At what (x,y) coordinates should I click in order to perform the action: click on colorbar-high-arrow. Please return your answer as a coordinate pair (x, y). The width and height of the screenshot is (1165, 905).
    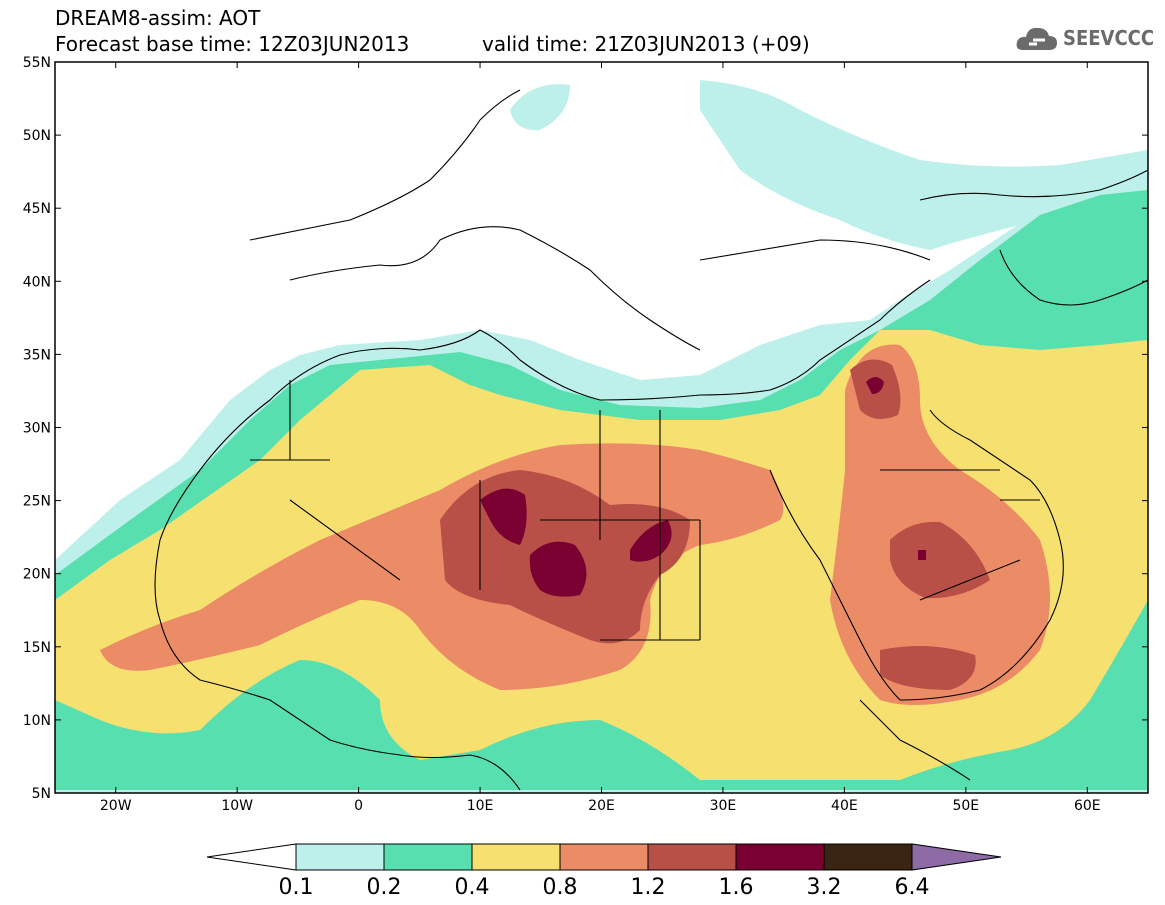
    Looking at the image, I should click on (956, 857).